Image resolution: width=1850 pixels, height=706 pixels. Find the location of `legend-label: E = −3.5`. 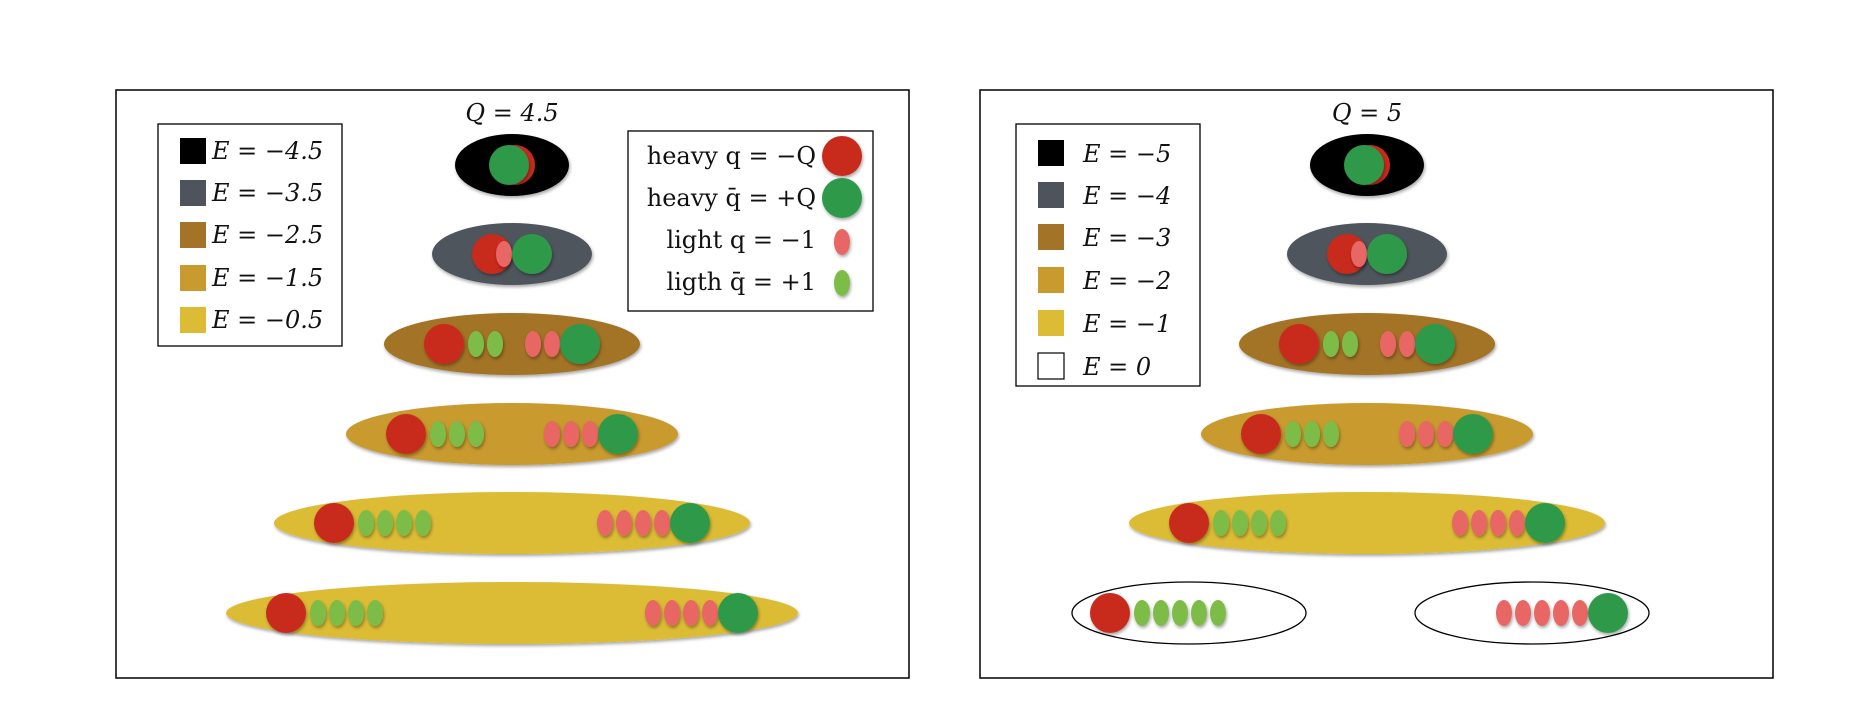

legend-label: E = −3.5 is located at coordinates (267, 193).